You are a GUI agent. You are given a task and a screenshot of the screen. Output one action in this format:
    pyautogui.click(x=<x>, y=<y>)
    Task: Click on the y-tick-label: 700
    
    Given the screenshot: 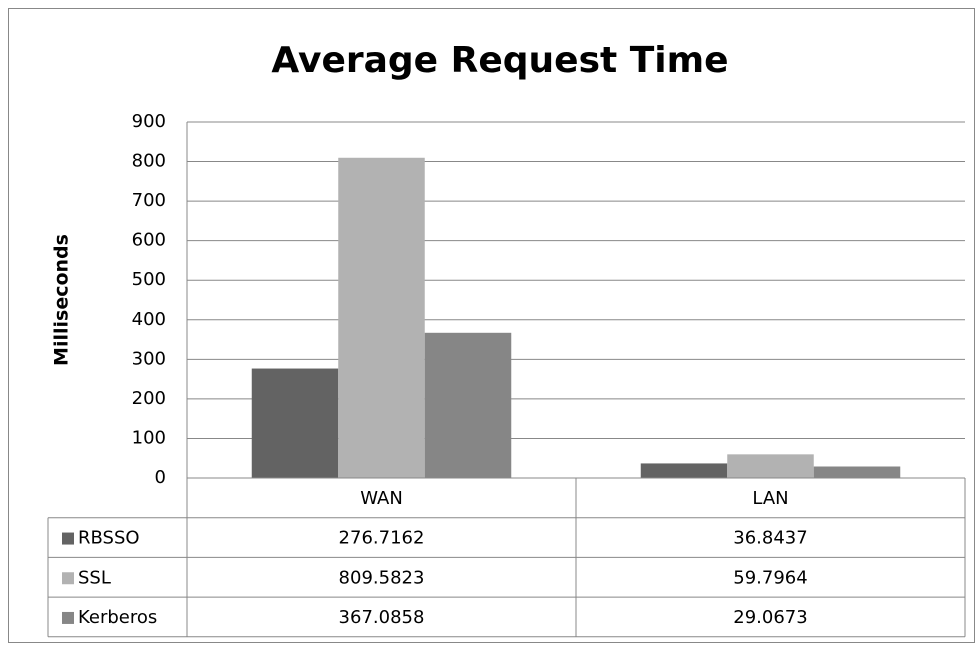 What is the action you would take?
    pyautogui.click(x=149, y=200)
    